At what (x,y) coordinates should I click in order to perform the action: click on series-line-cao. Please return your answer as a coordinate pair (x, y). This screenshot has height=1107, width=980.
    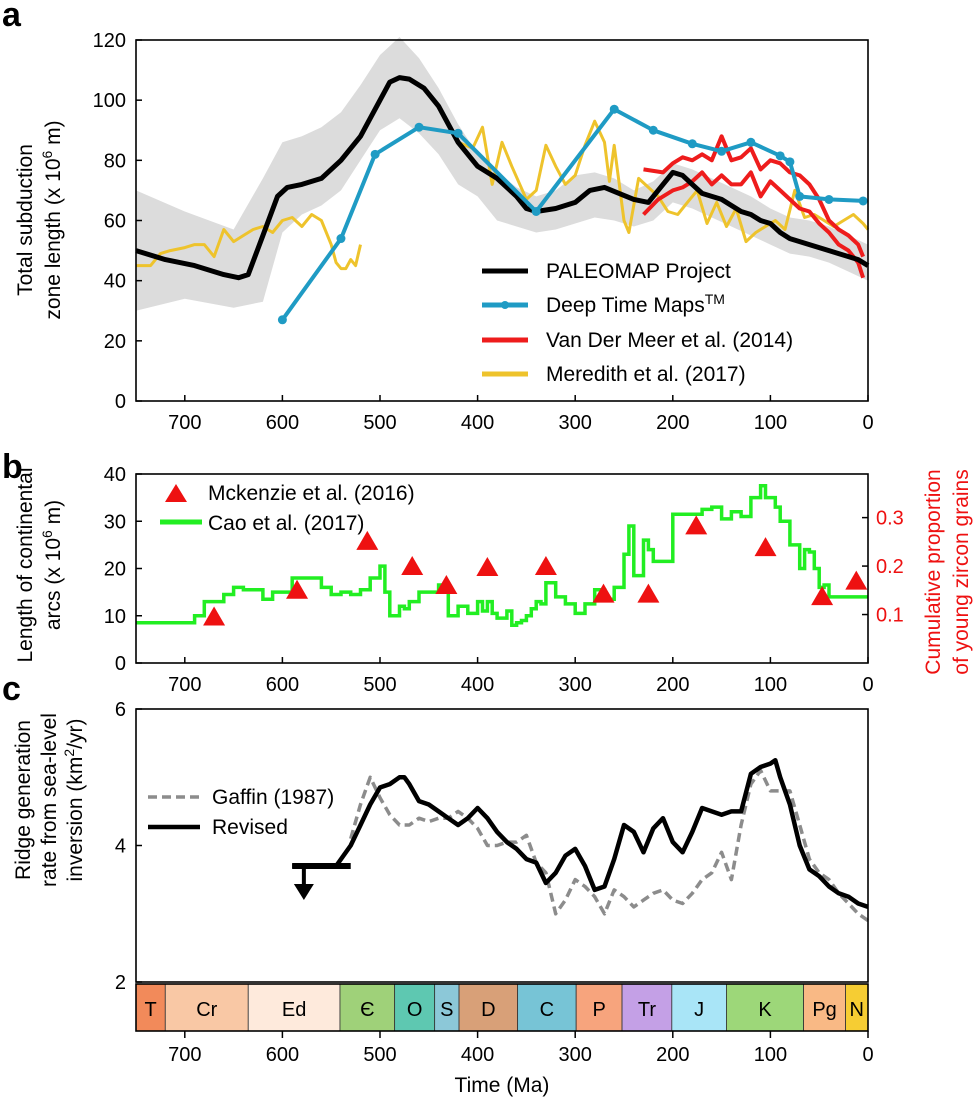
    Looking at the image, I should click on (502, 555).